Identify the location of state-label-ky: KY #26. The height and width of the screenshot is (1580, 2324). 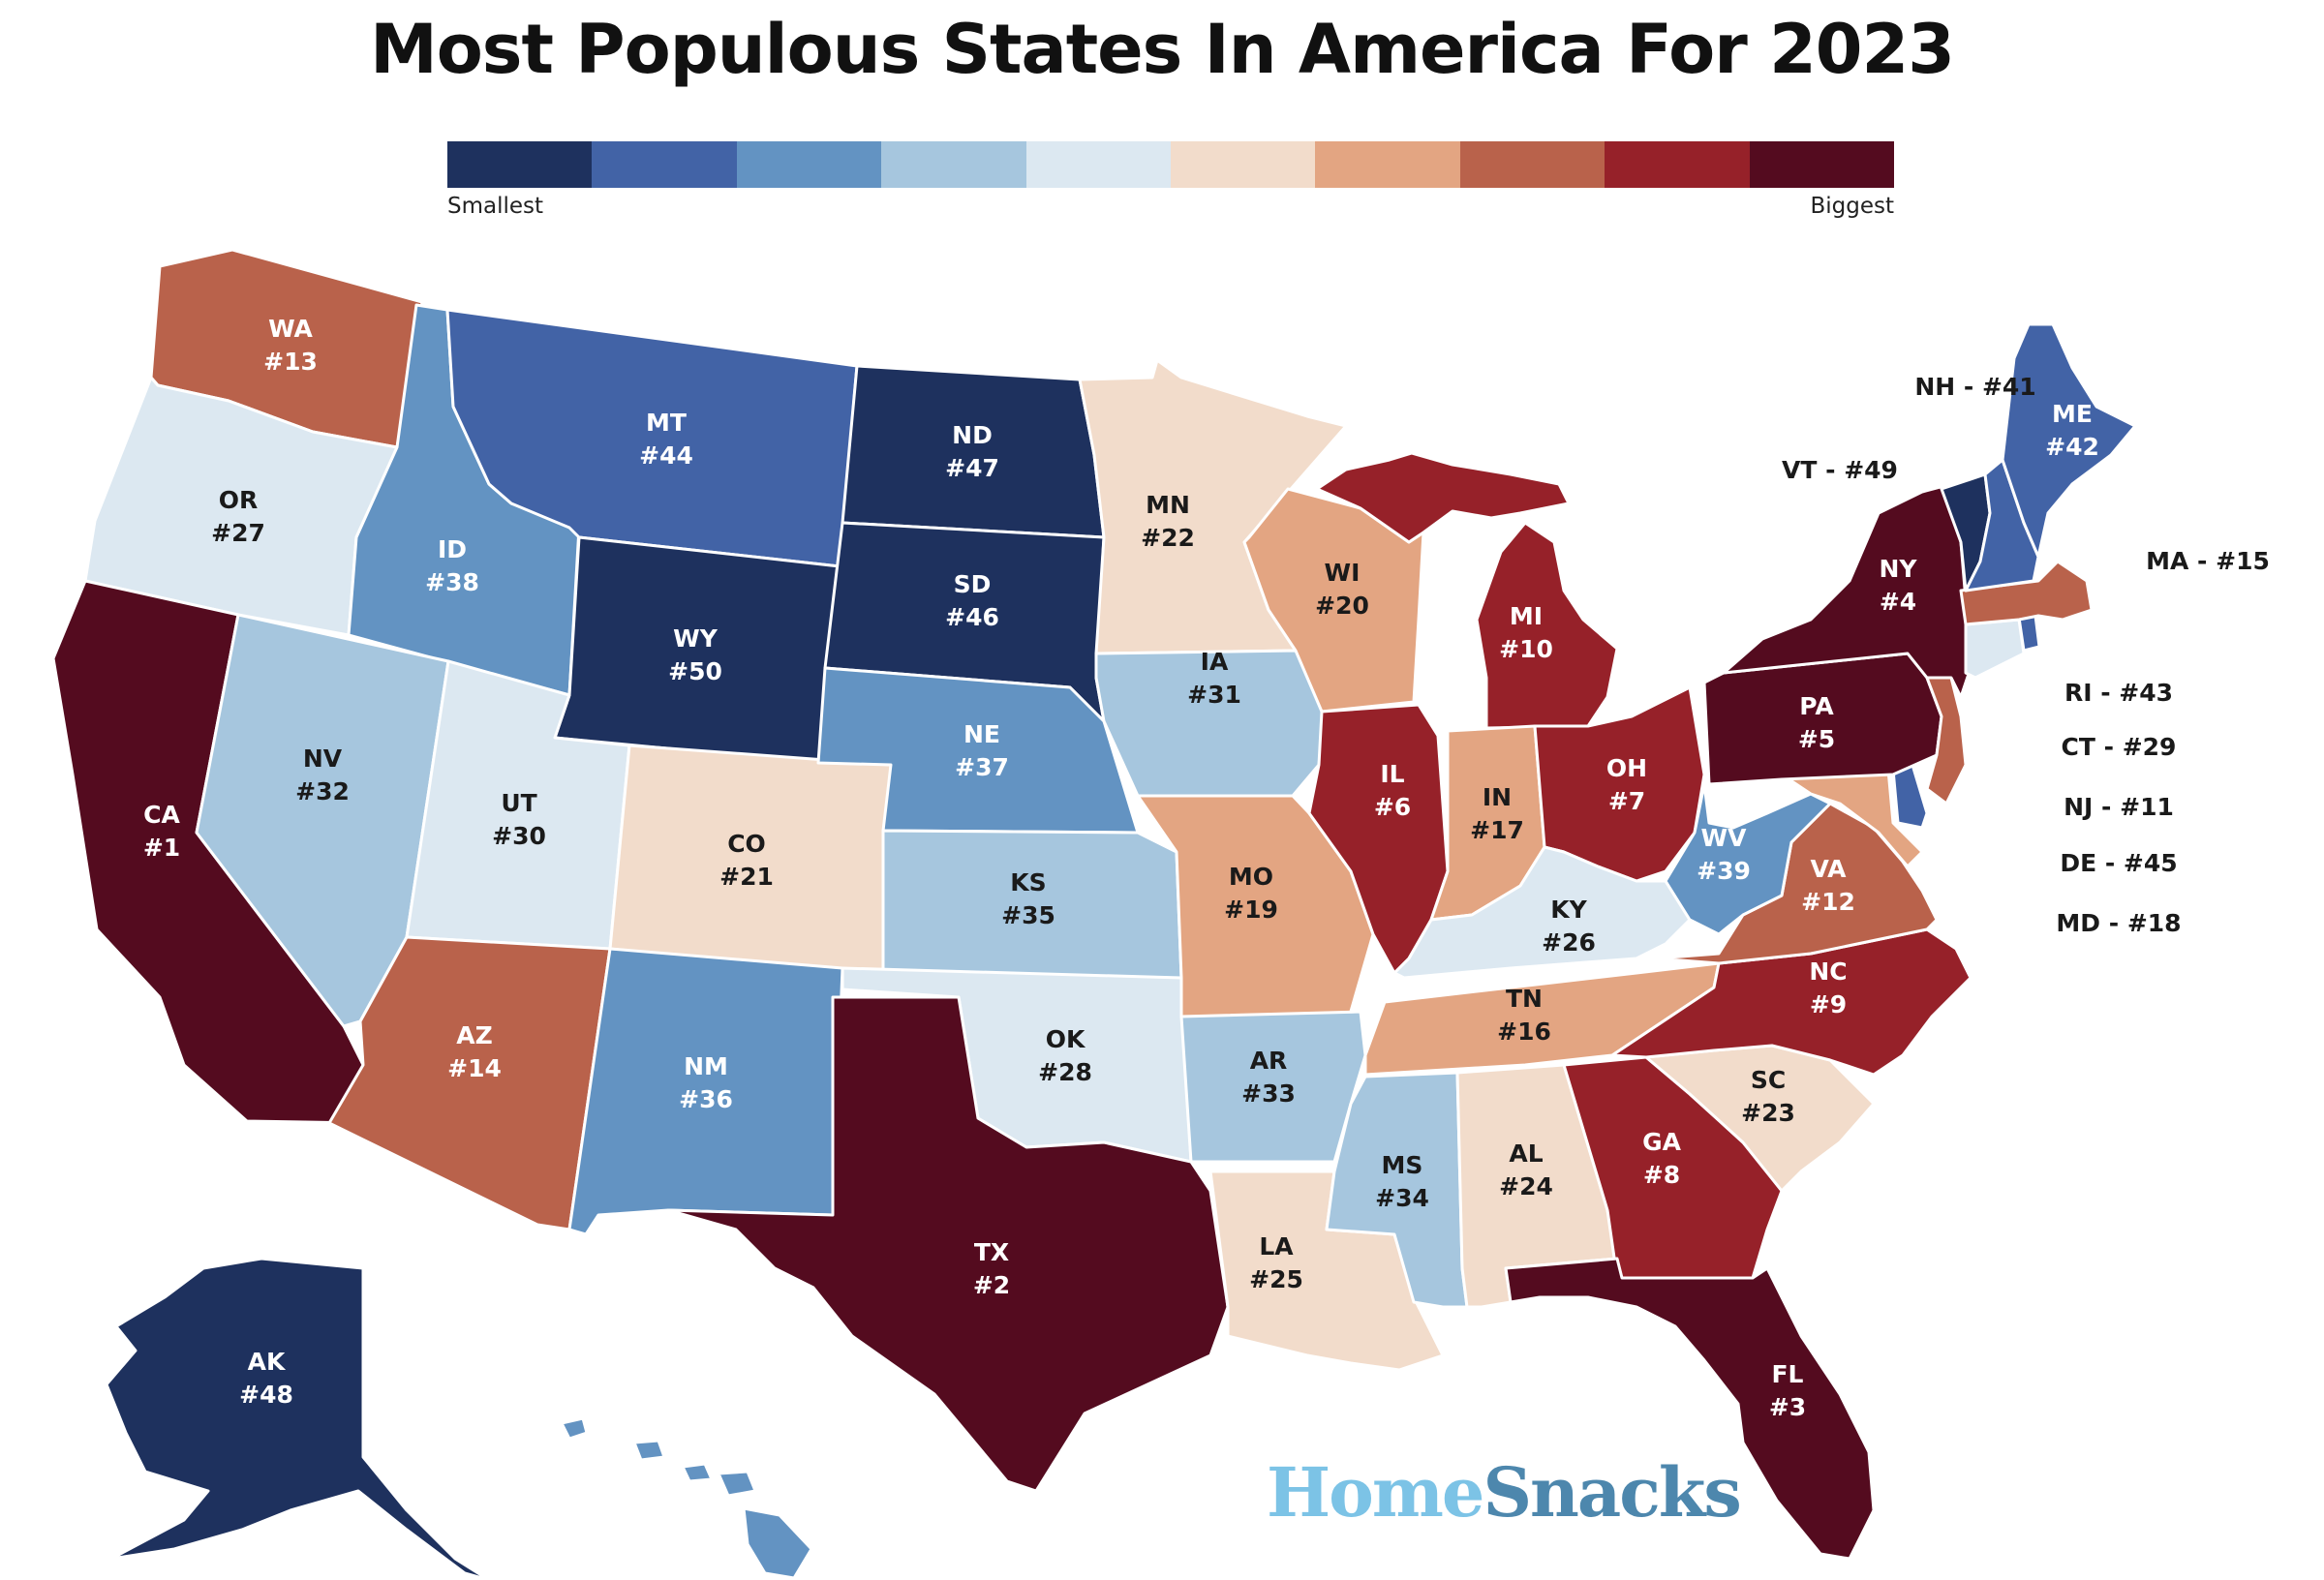
(1569, 926).